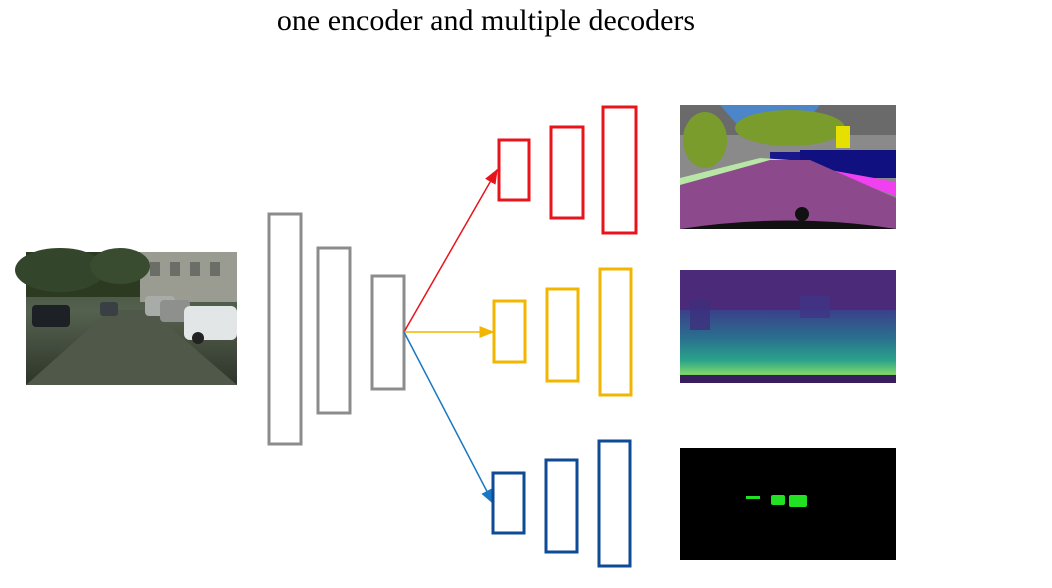  I want to click on arrow-to-detection-decoder, so click(448, 418).